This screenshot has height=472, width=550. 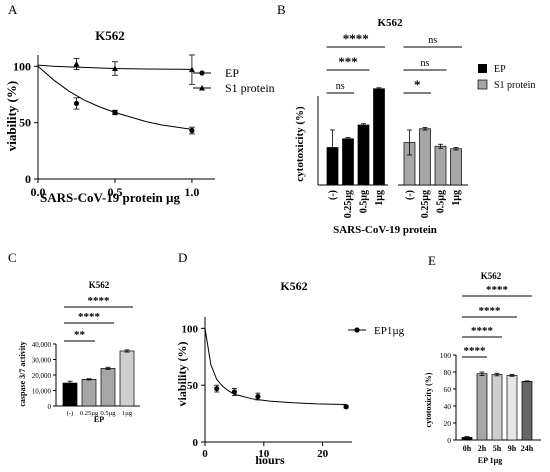 What do you see at coordinates (13, 9) in the screenshot?
I see `panel-letter-a: A` at bounding box center [13, 9].